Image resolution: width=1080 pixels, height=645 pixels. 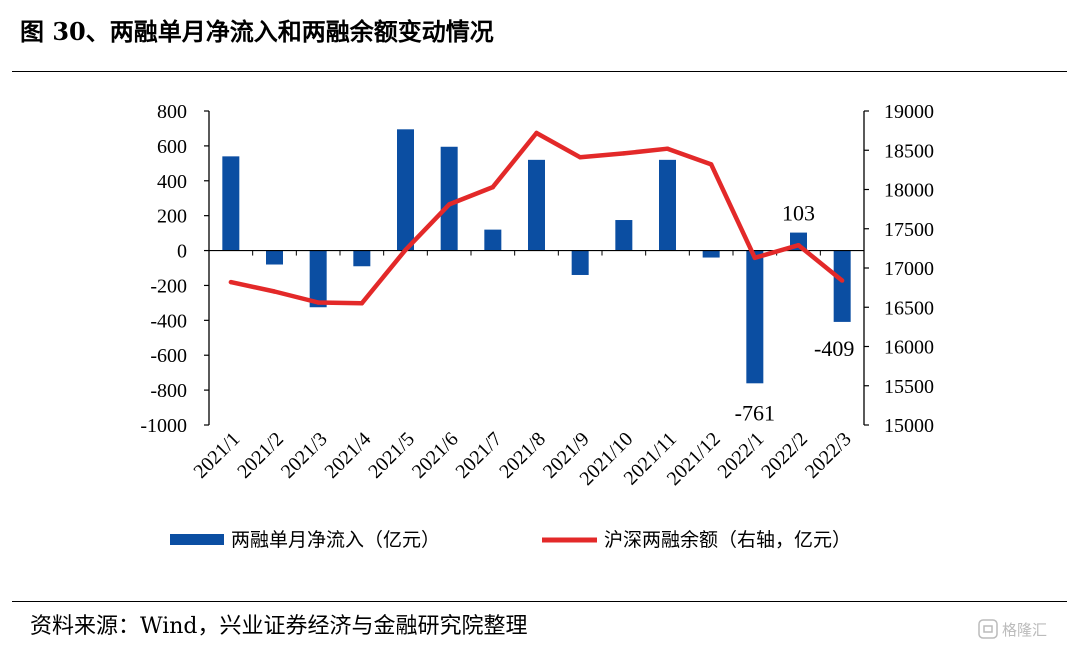 I want to click on x-tick-label: 2021/5, so click(x=391, y=455).